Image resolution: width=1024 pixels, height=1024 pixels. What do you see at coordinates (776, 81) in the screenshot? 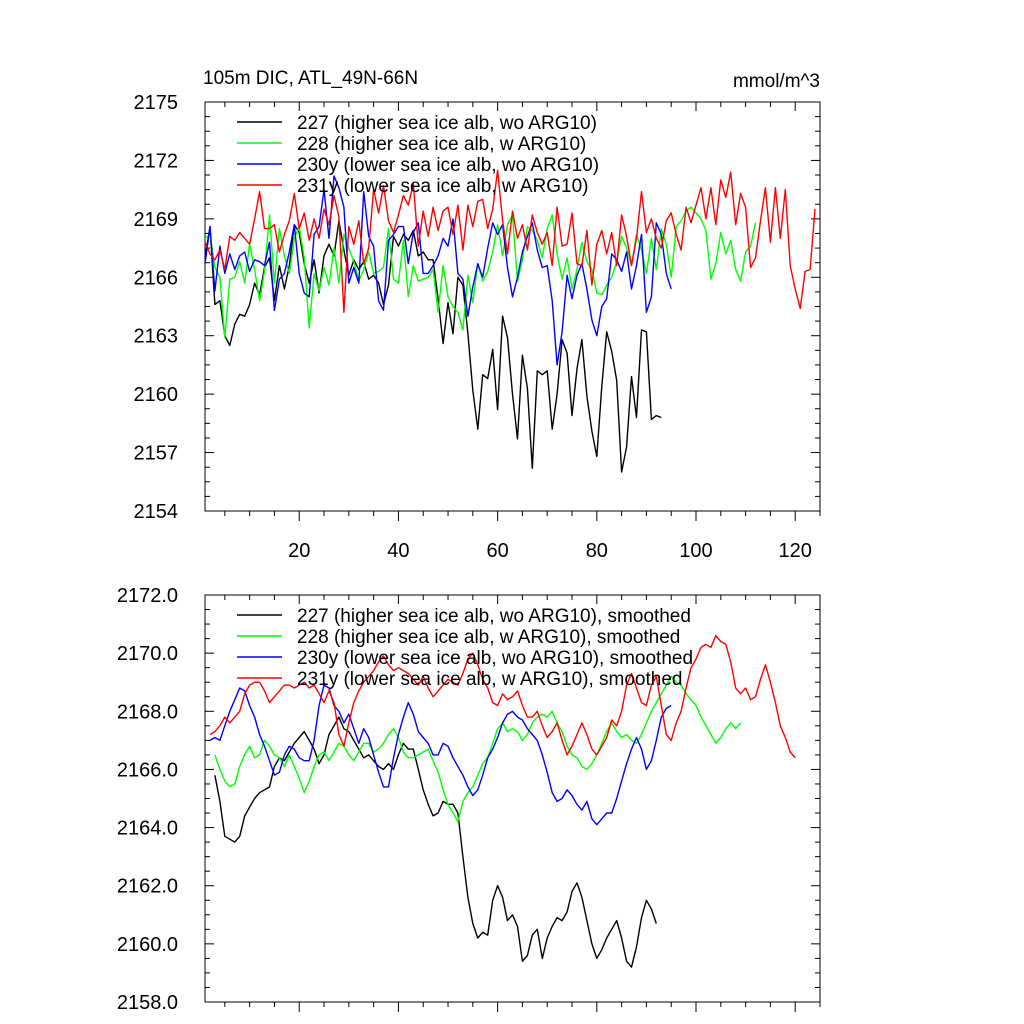
I see `units-label: mmol/m^3` at bounding box center [776, 81].